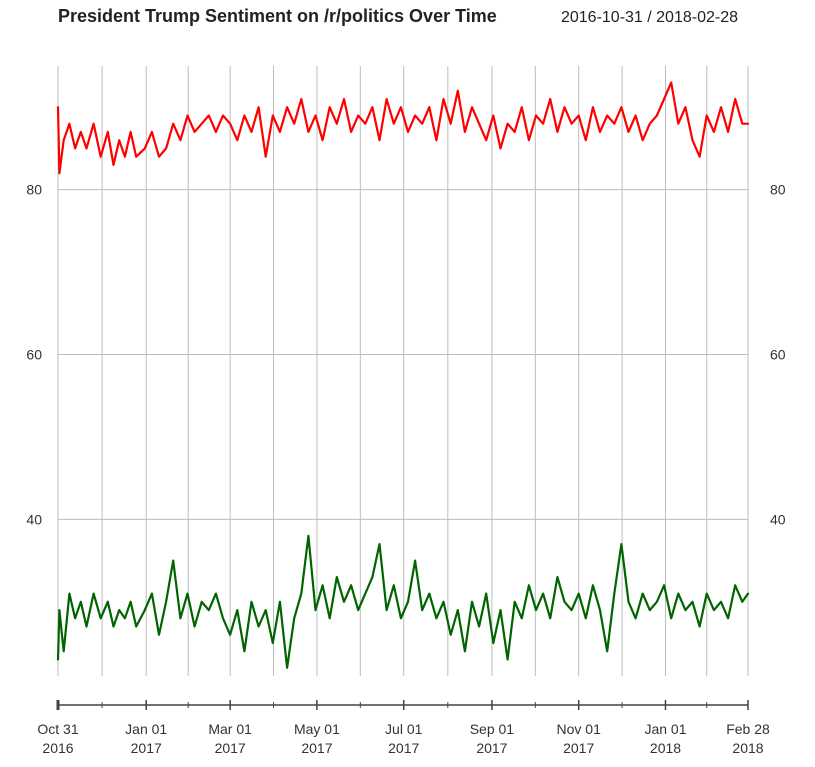  What do you see at coordinates (492, 729) in the screenshot?
I see `x-tick-label-month-5: Sep 01` at bounding box center [492, 729].